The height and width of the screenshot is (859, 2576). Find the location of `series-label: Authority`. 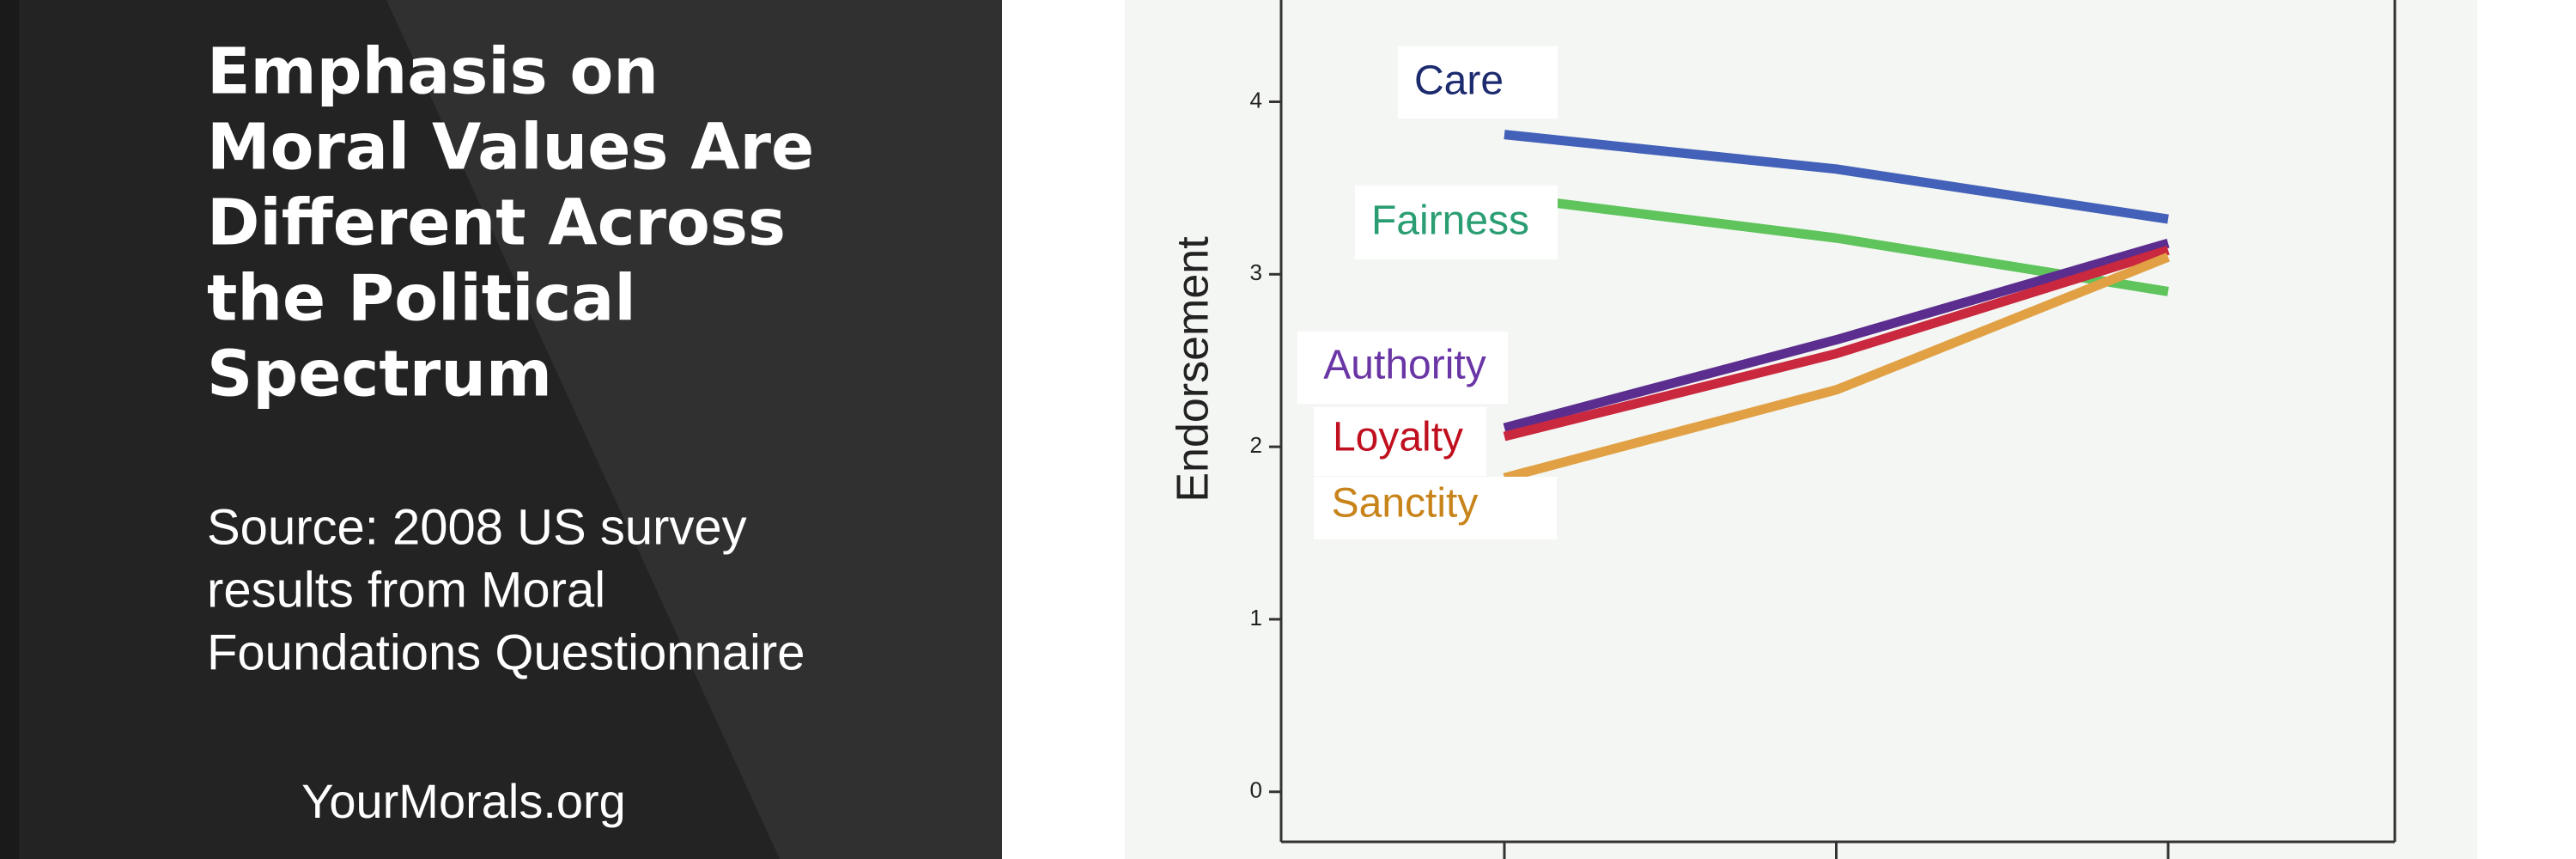

series-label: Authority is located at coordinates (1404, 365).